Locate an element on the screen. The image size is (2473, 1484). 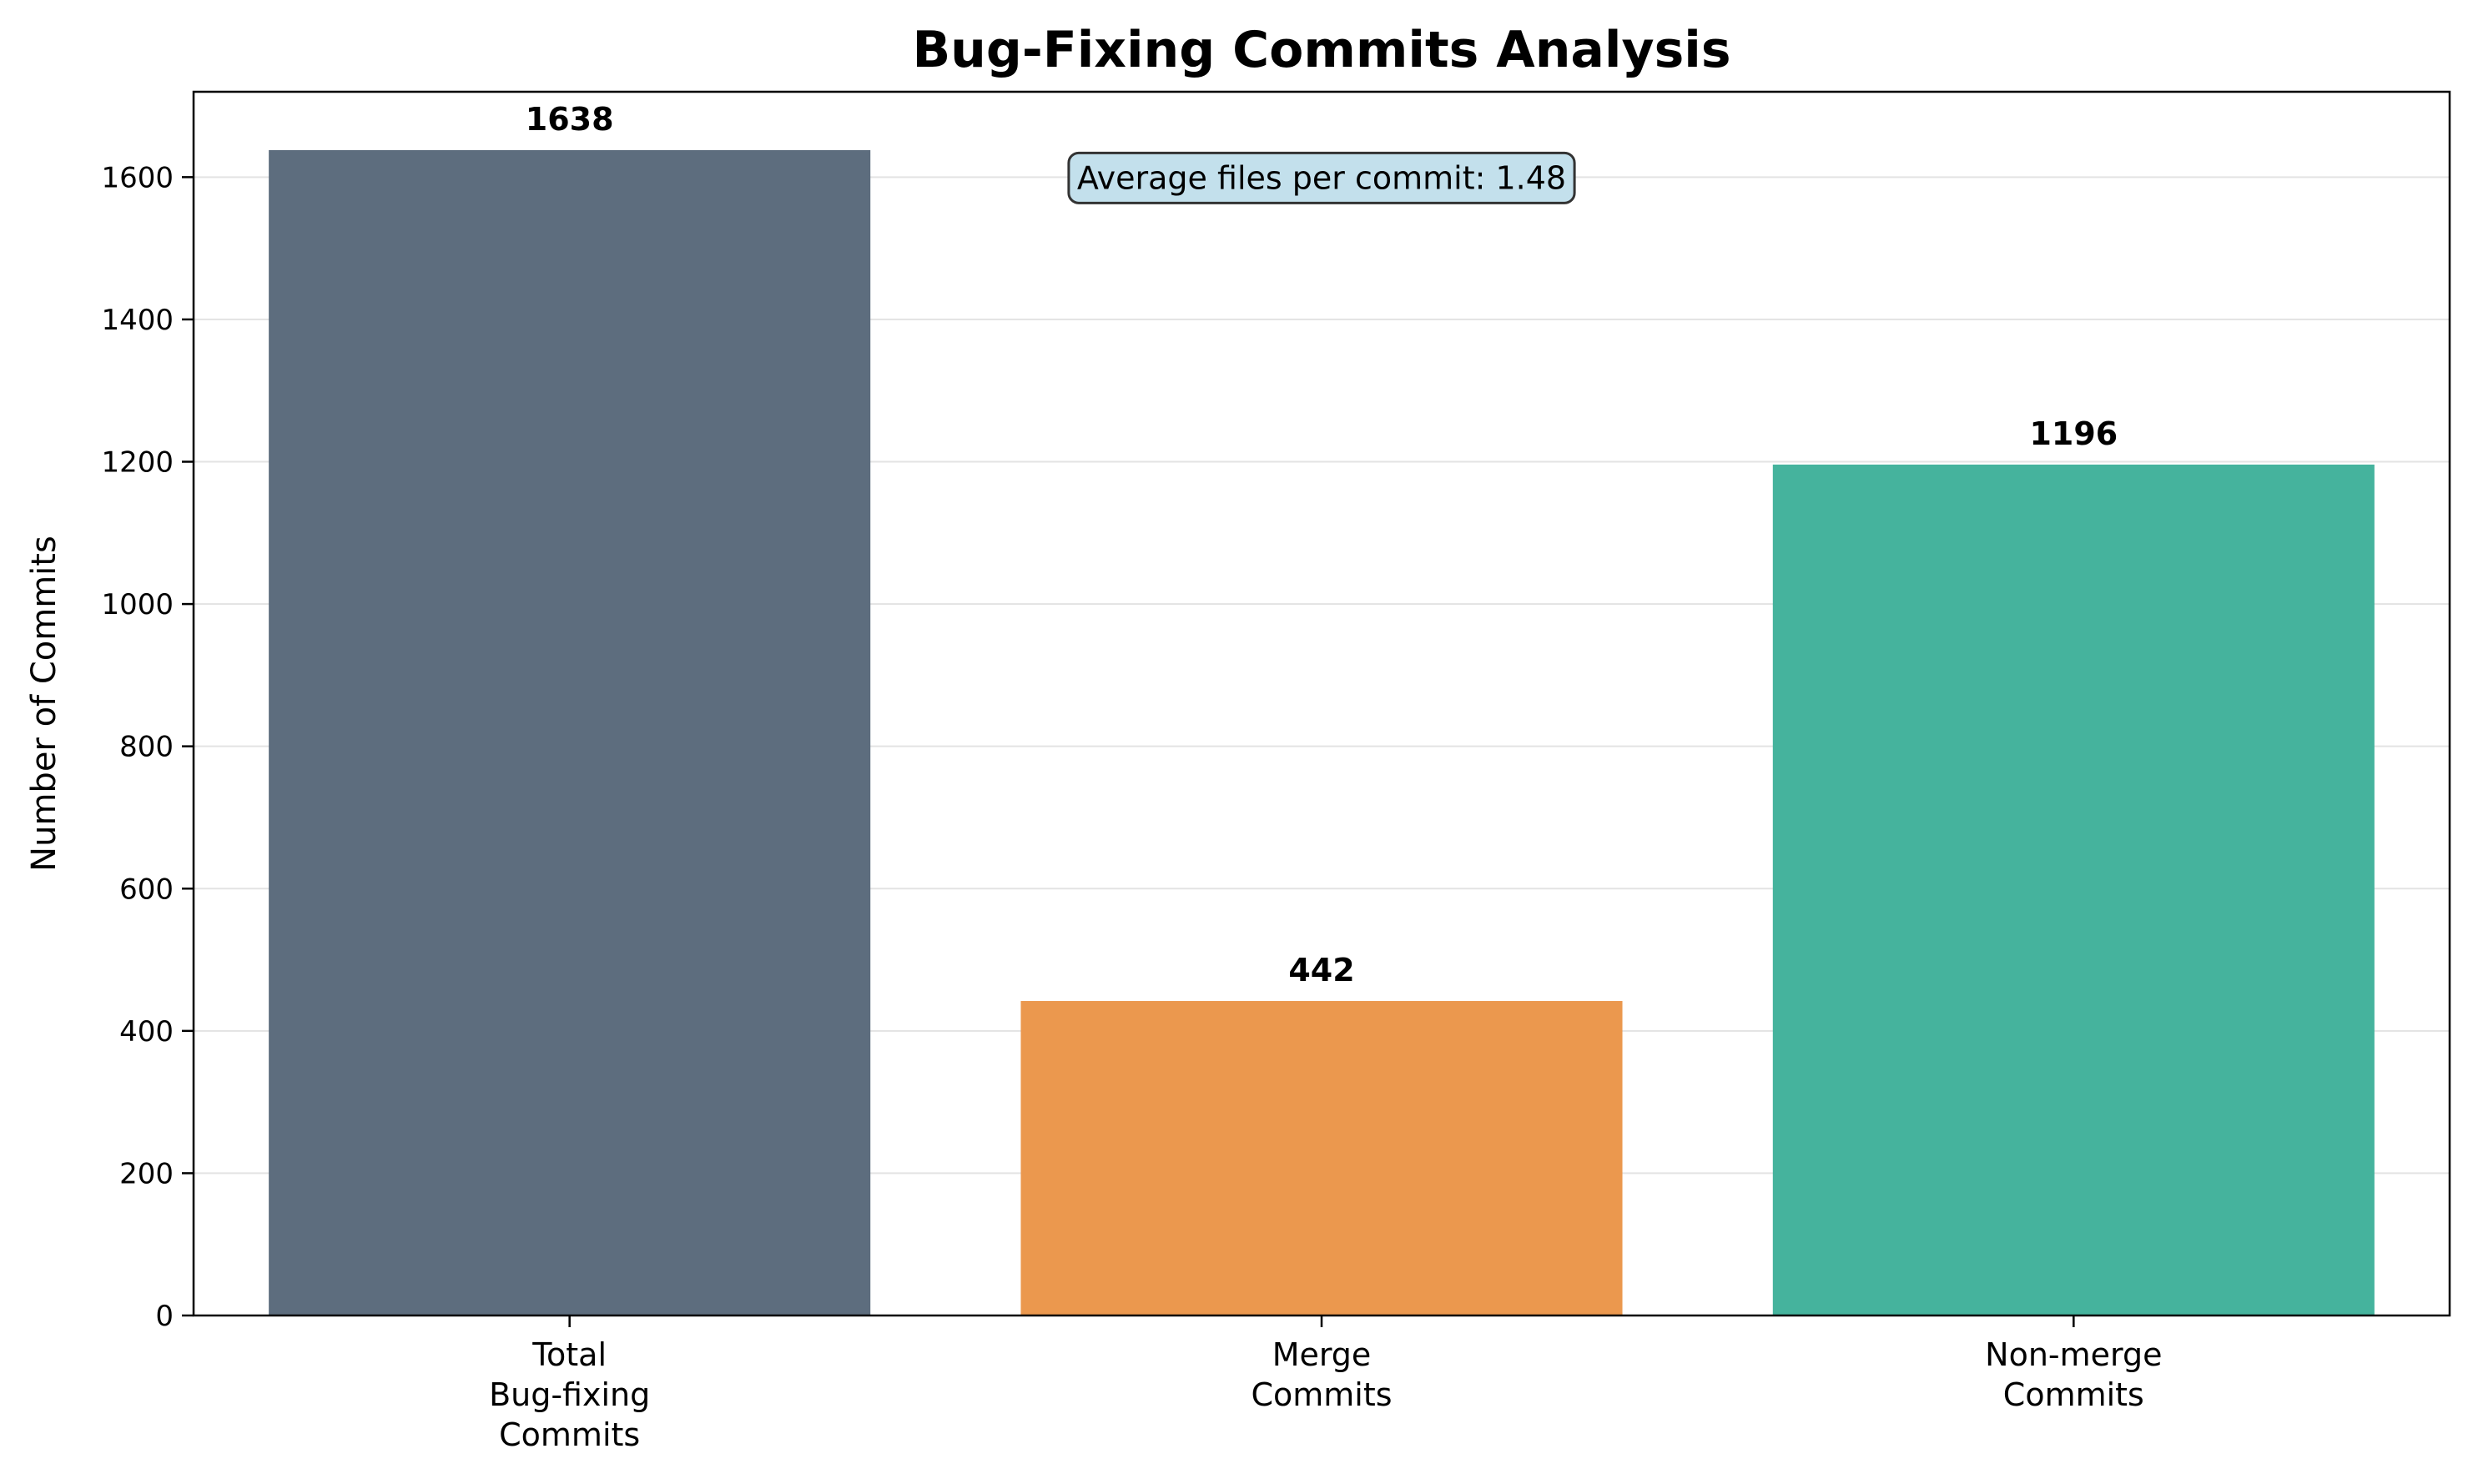
bar-value-label: 1638 is located at coordinates (570, 120).